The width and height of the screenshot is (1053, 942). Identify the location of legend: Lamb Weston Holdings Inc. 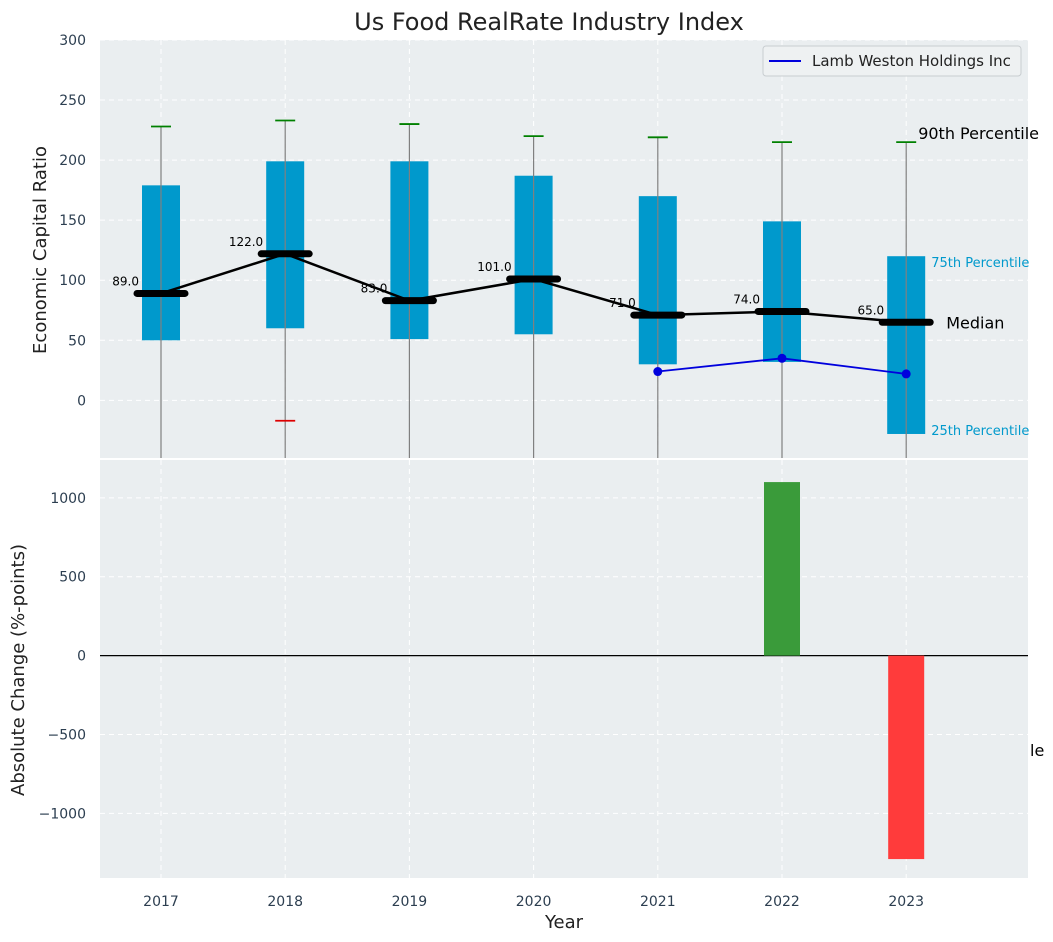
(892, 61).